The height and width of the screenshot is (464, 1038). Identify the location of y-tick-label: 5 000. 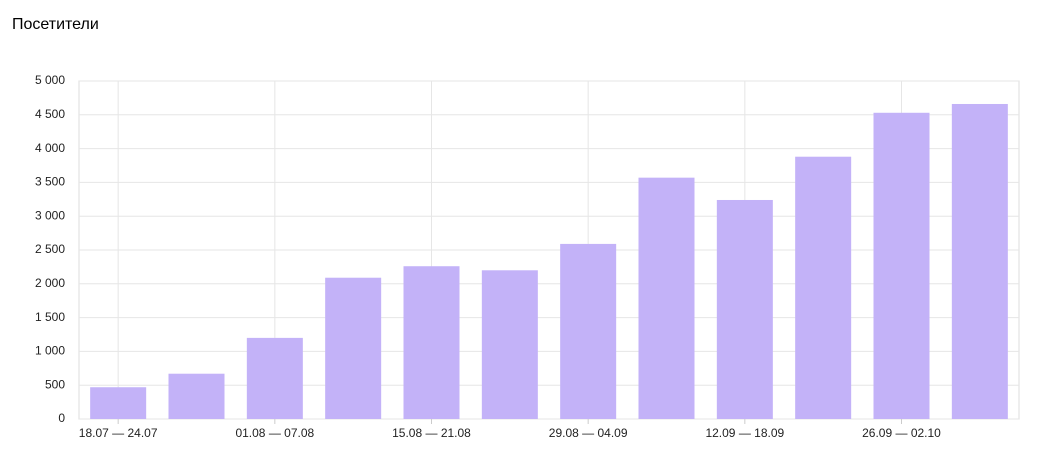
(50, 80).